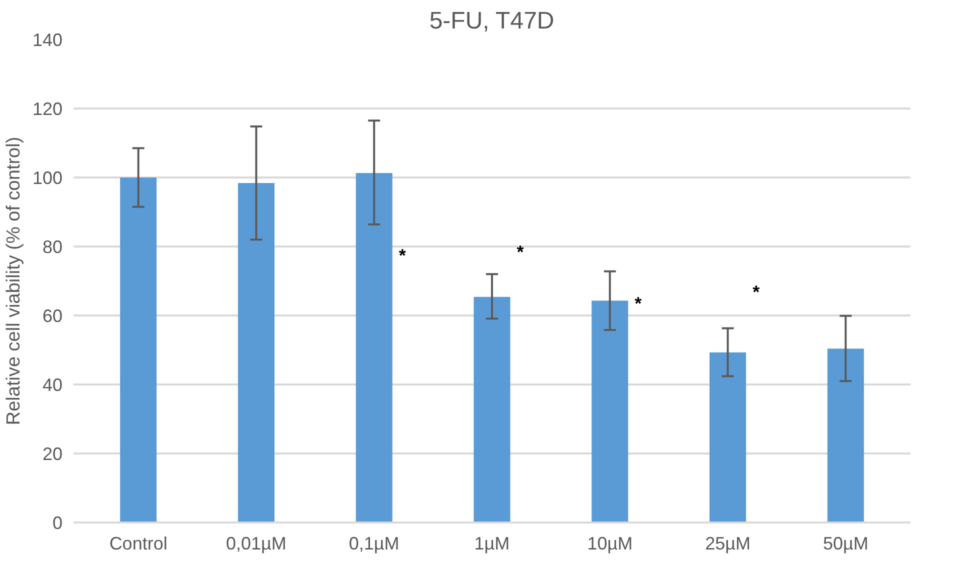 Image resolution: width=956 pixels, height=578 pixels. I want to click on x-tick-label: 10µM, so click(610, 544).